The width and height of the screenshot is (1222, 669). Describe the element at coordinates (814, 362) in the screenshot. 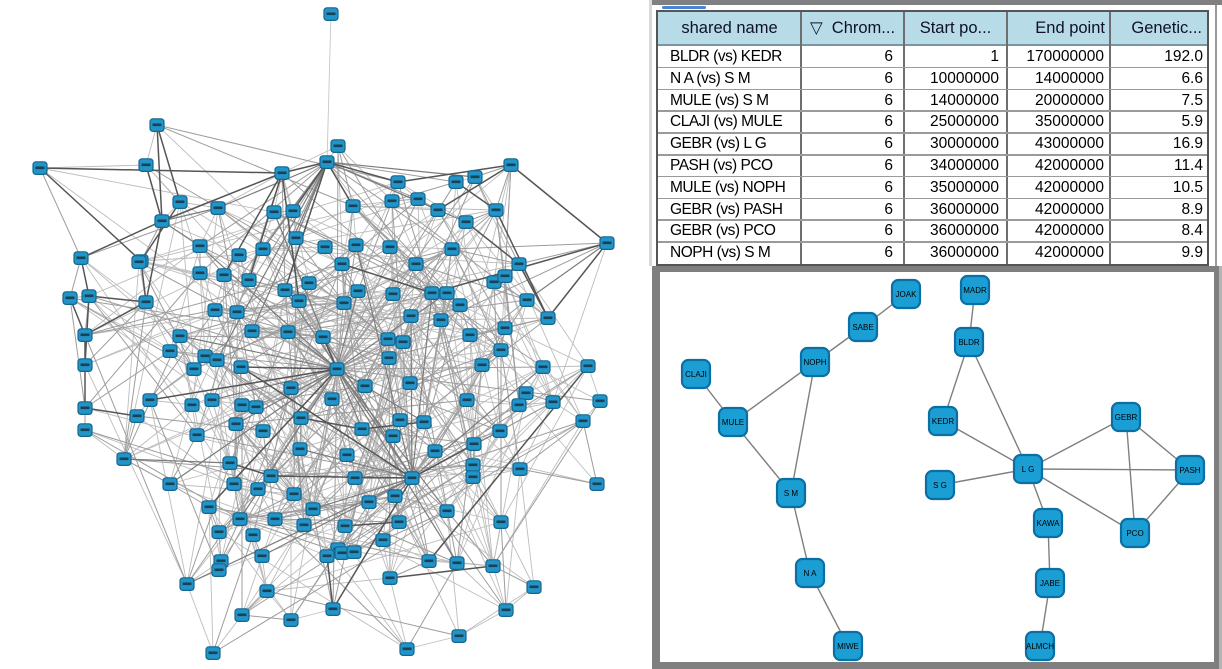

I see `svg-text: NOPH` at that location.